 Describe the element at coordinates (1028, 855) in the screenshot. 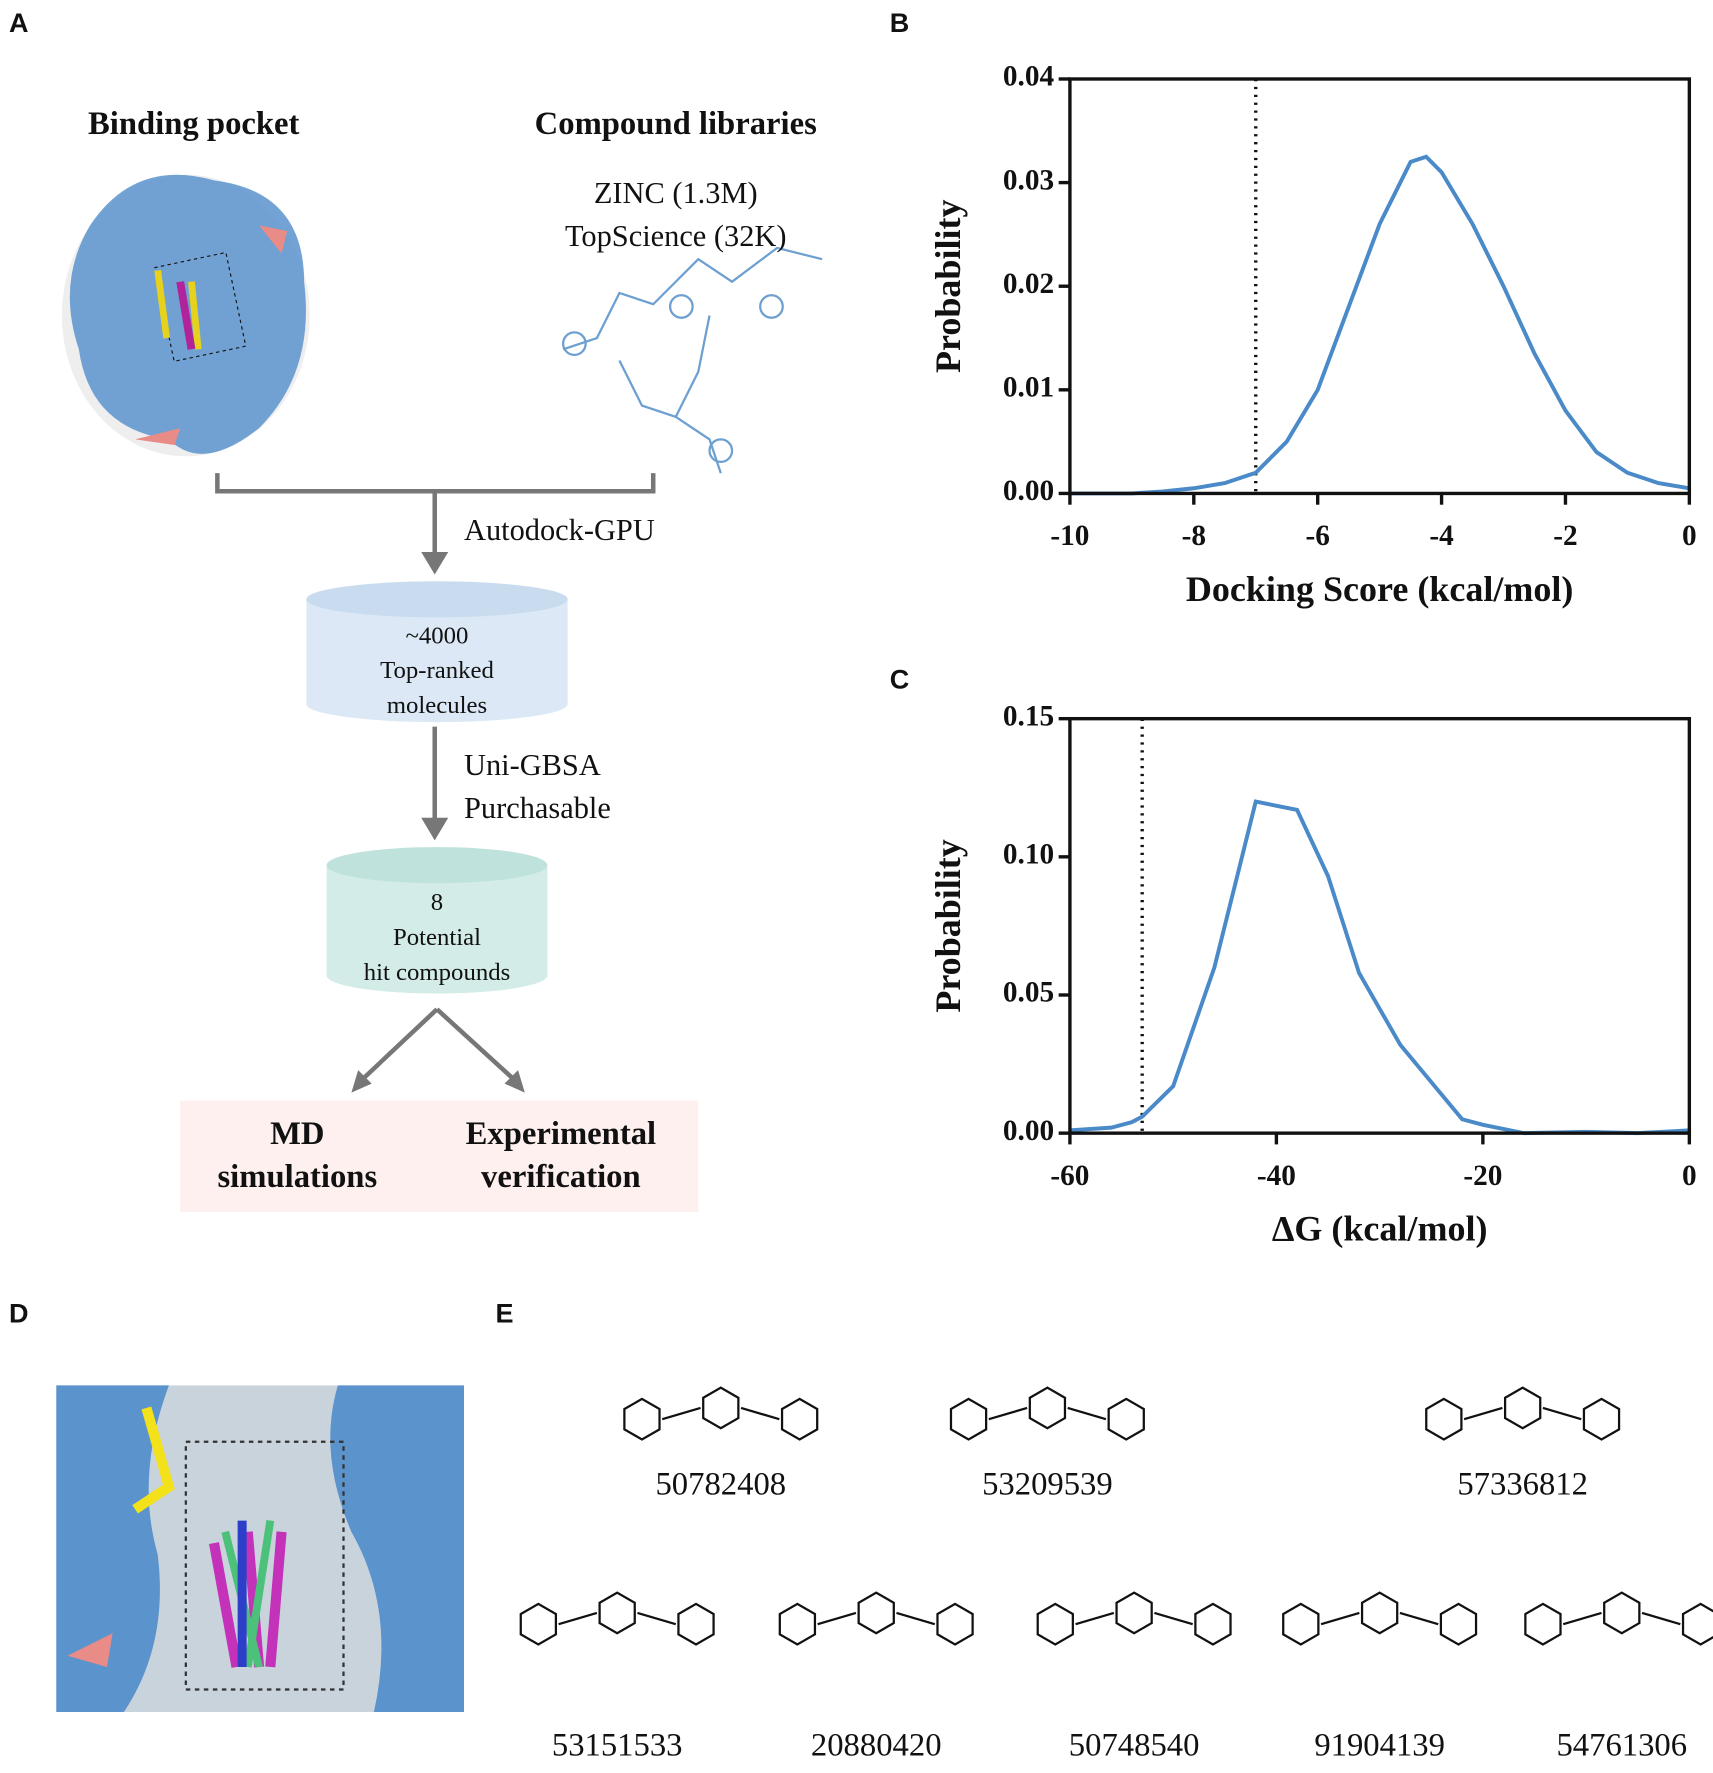

I see `y-tick-label: 0.10` at that location.